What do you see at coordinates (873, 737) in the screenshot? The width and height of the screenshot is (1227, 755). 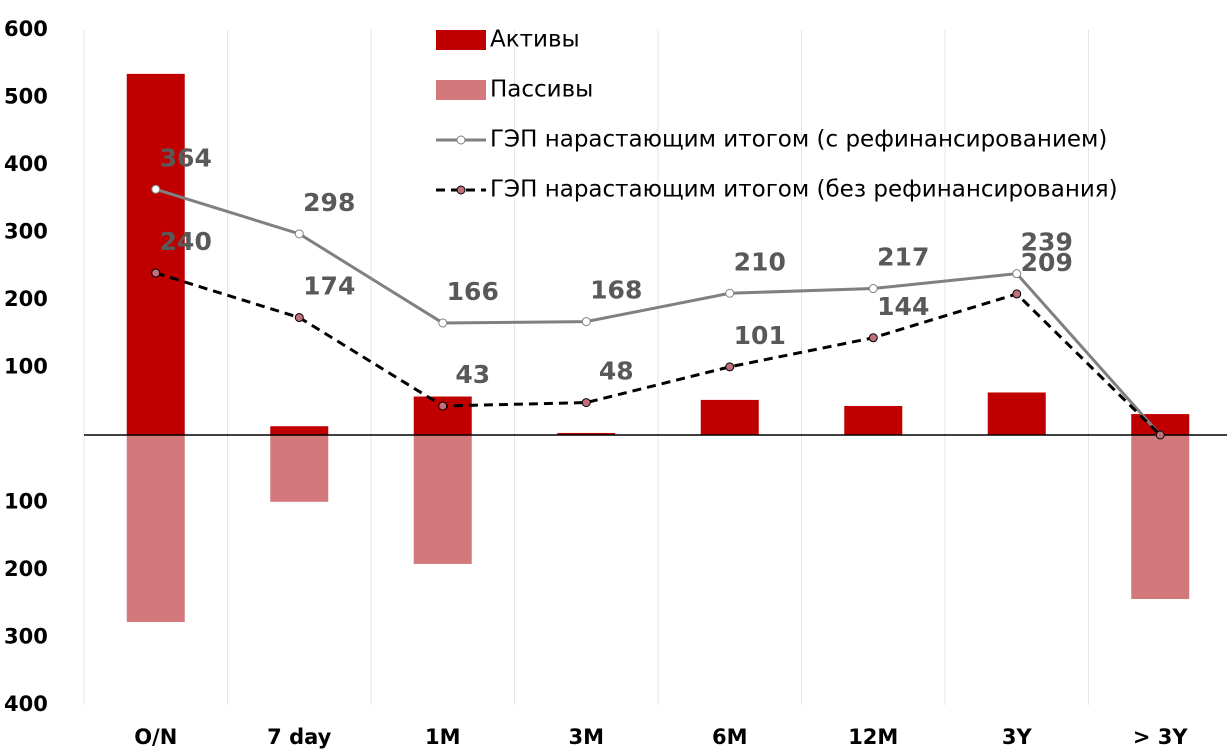 I see `x-tick-label: 12M` at bounding box center [873, 737].